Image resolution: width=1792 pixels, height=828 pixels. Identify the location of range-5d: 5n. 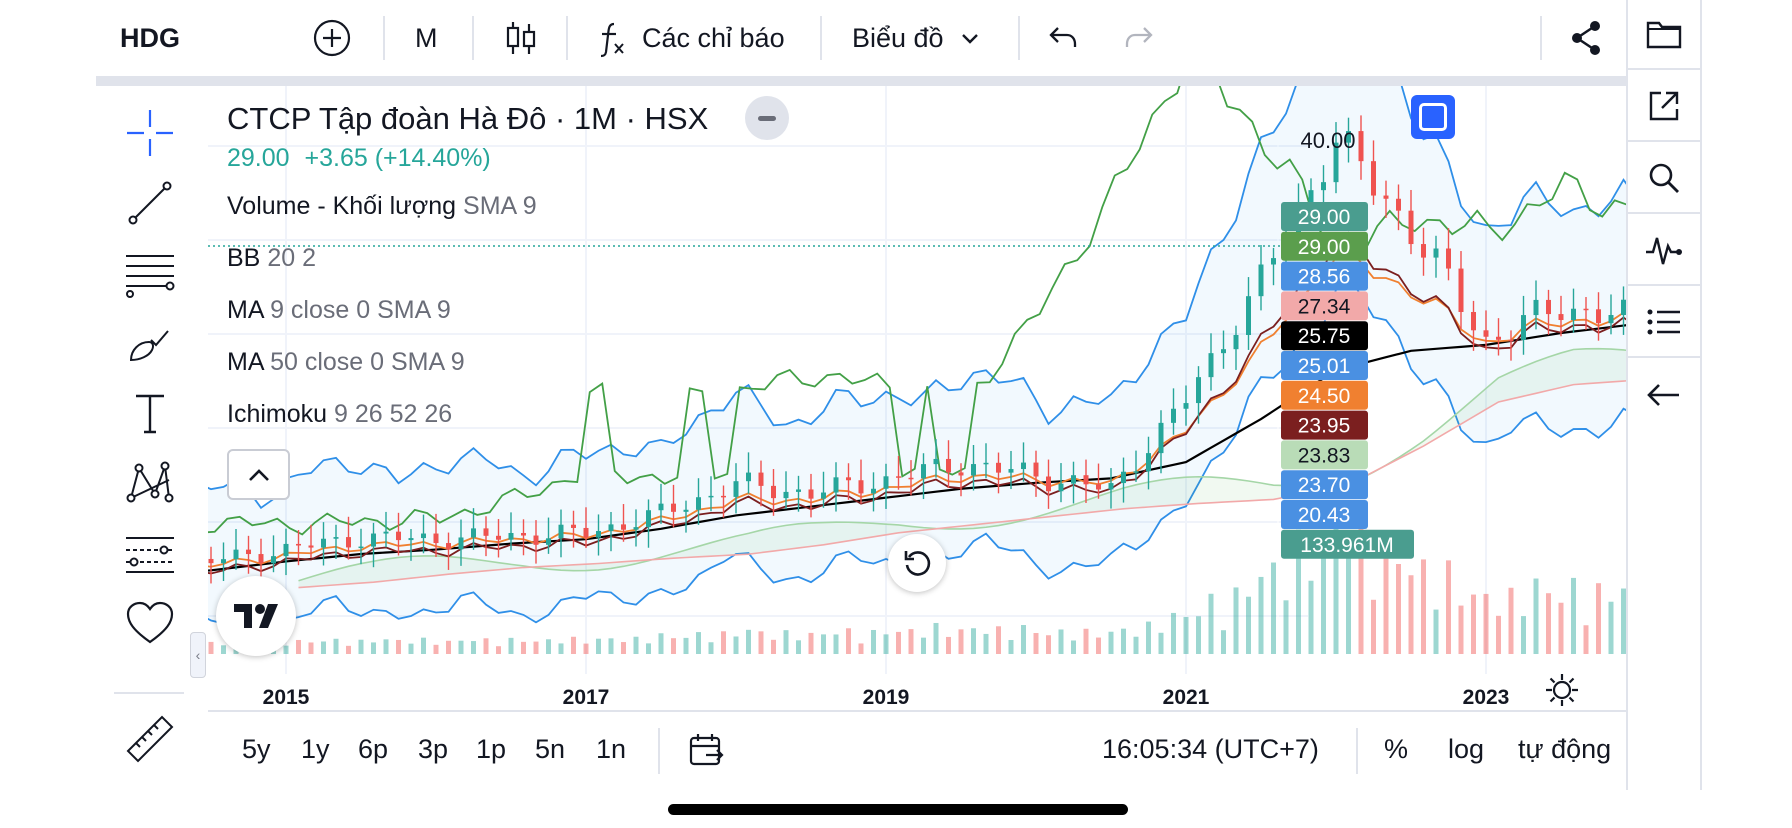
(550, 749).